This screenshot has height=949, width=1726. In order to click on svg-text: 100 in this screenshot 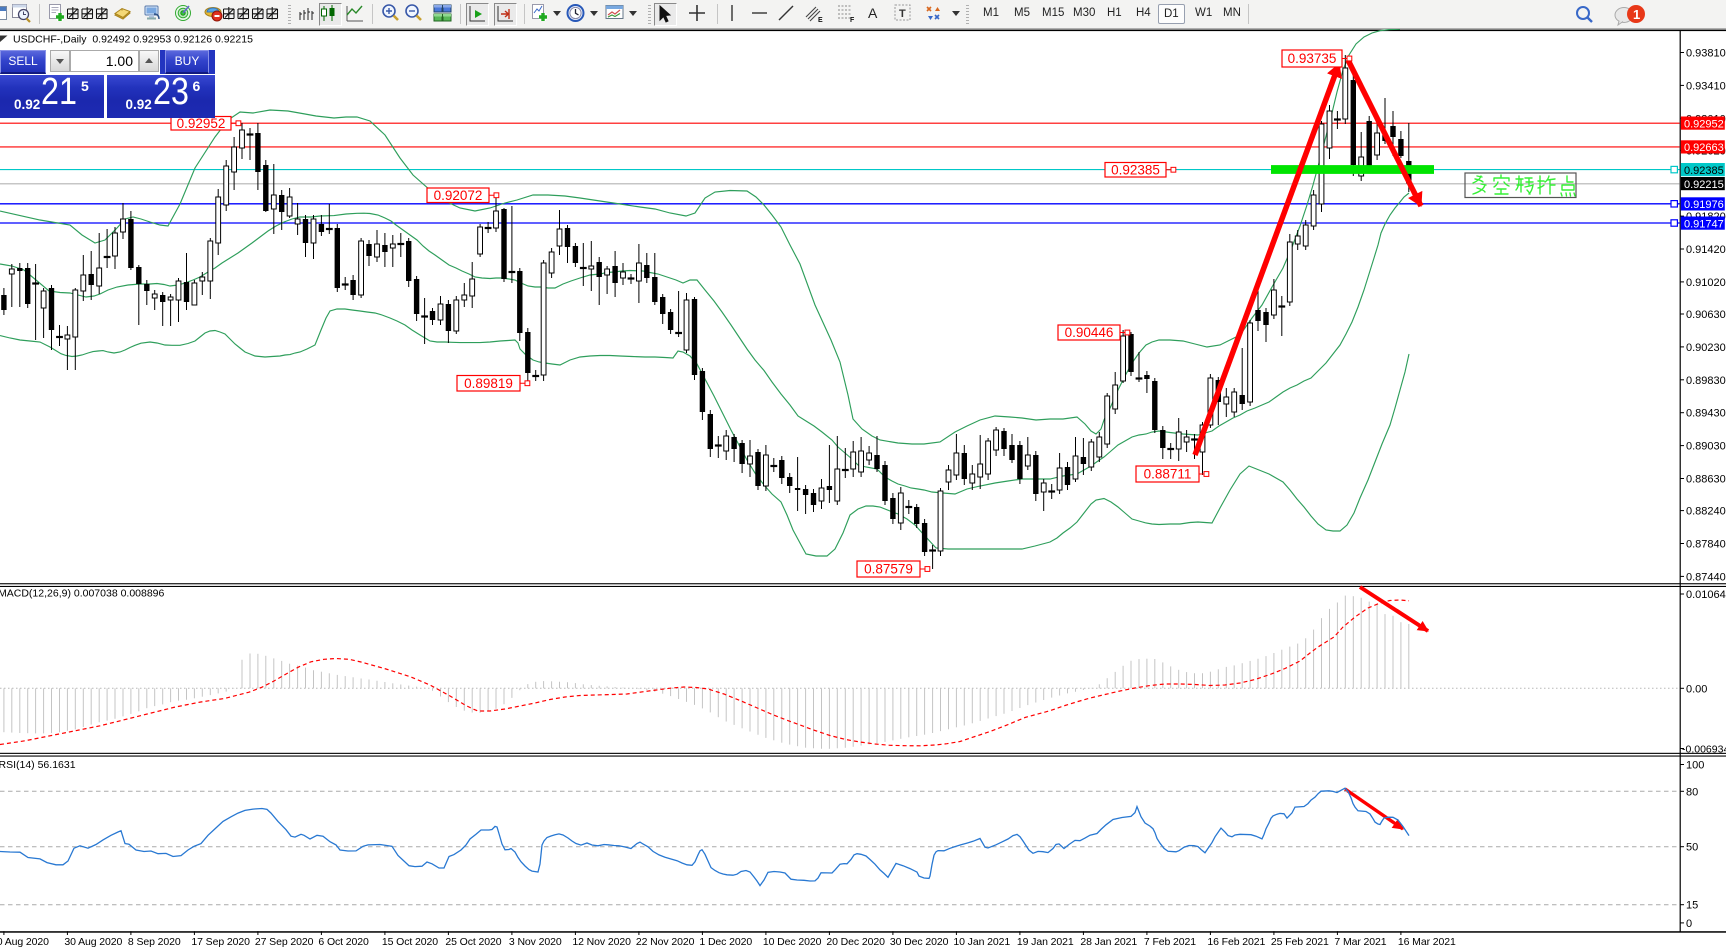, I will do `click(1695, 766)`.